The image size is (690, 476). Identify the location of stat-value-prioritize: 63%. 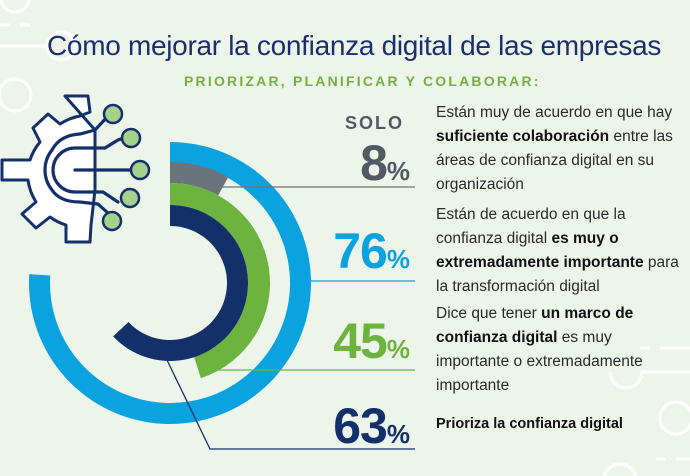
(365, 426).